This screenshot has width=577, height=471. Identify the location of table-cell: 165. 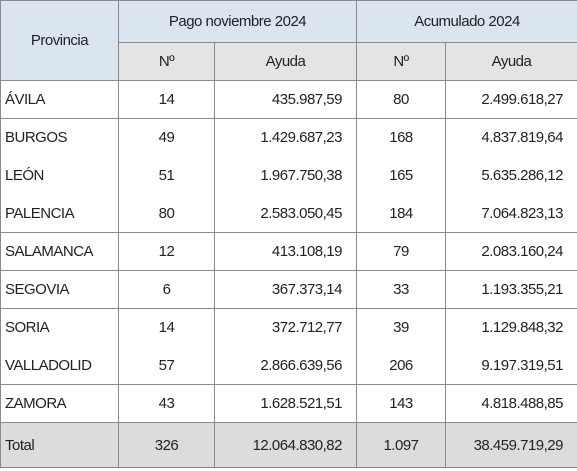
(401, 175).